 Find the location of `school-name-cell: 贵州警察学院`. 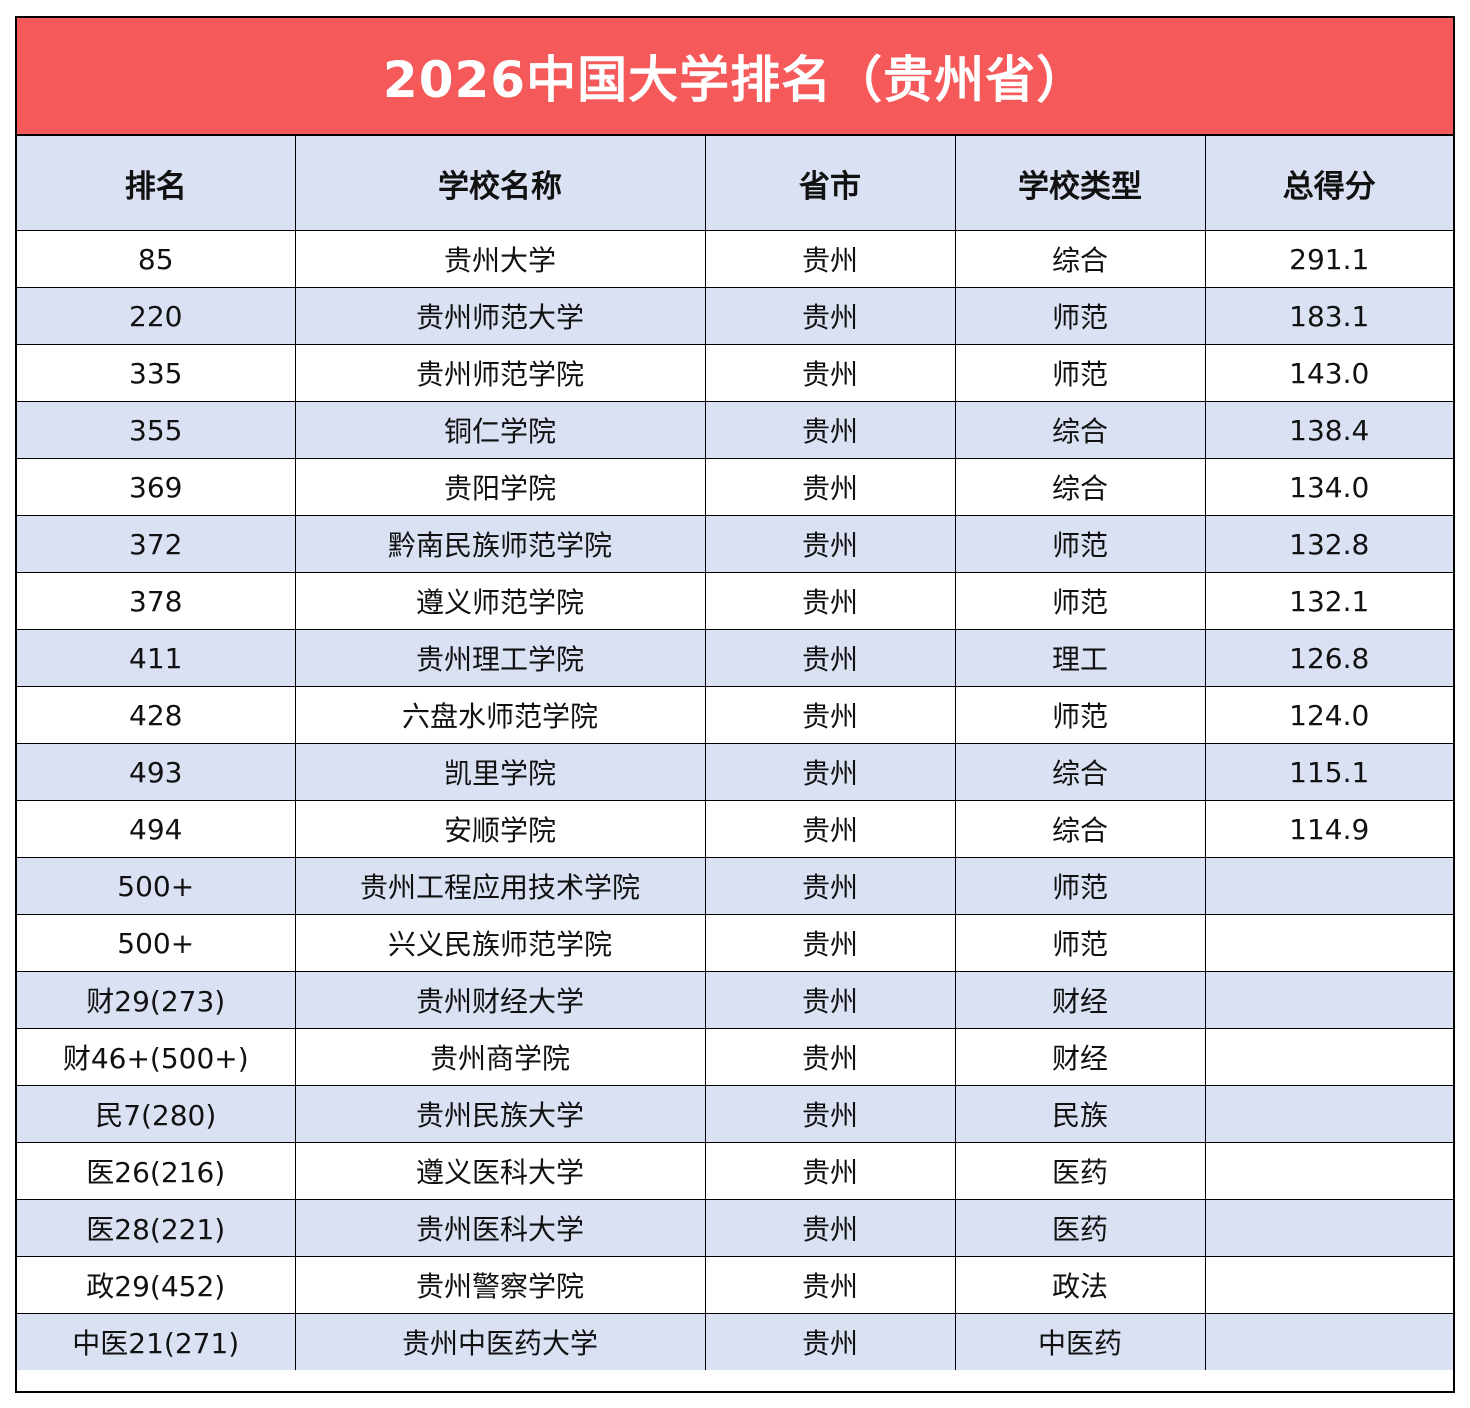

school-name-cell: 贵州警察学院 is located at coordinates (500, 1285).